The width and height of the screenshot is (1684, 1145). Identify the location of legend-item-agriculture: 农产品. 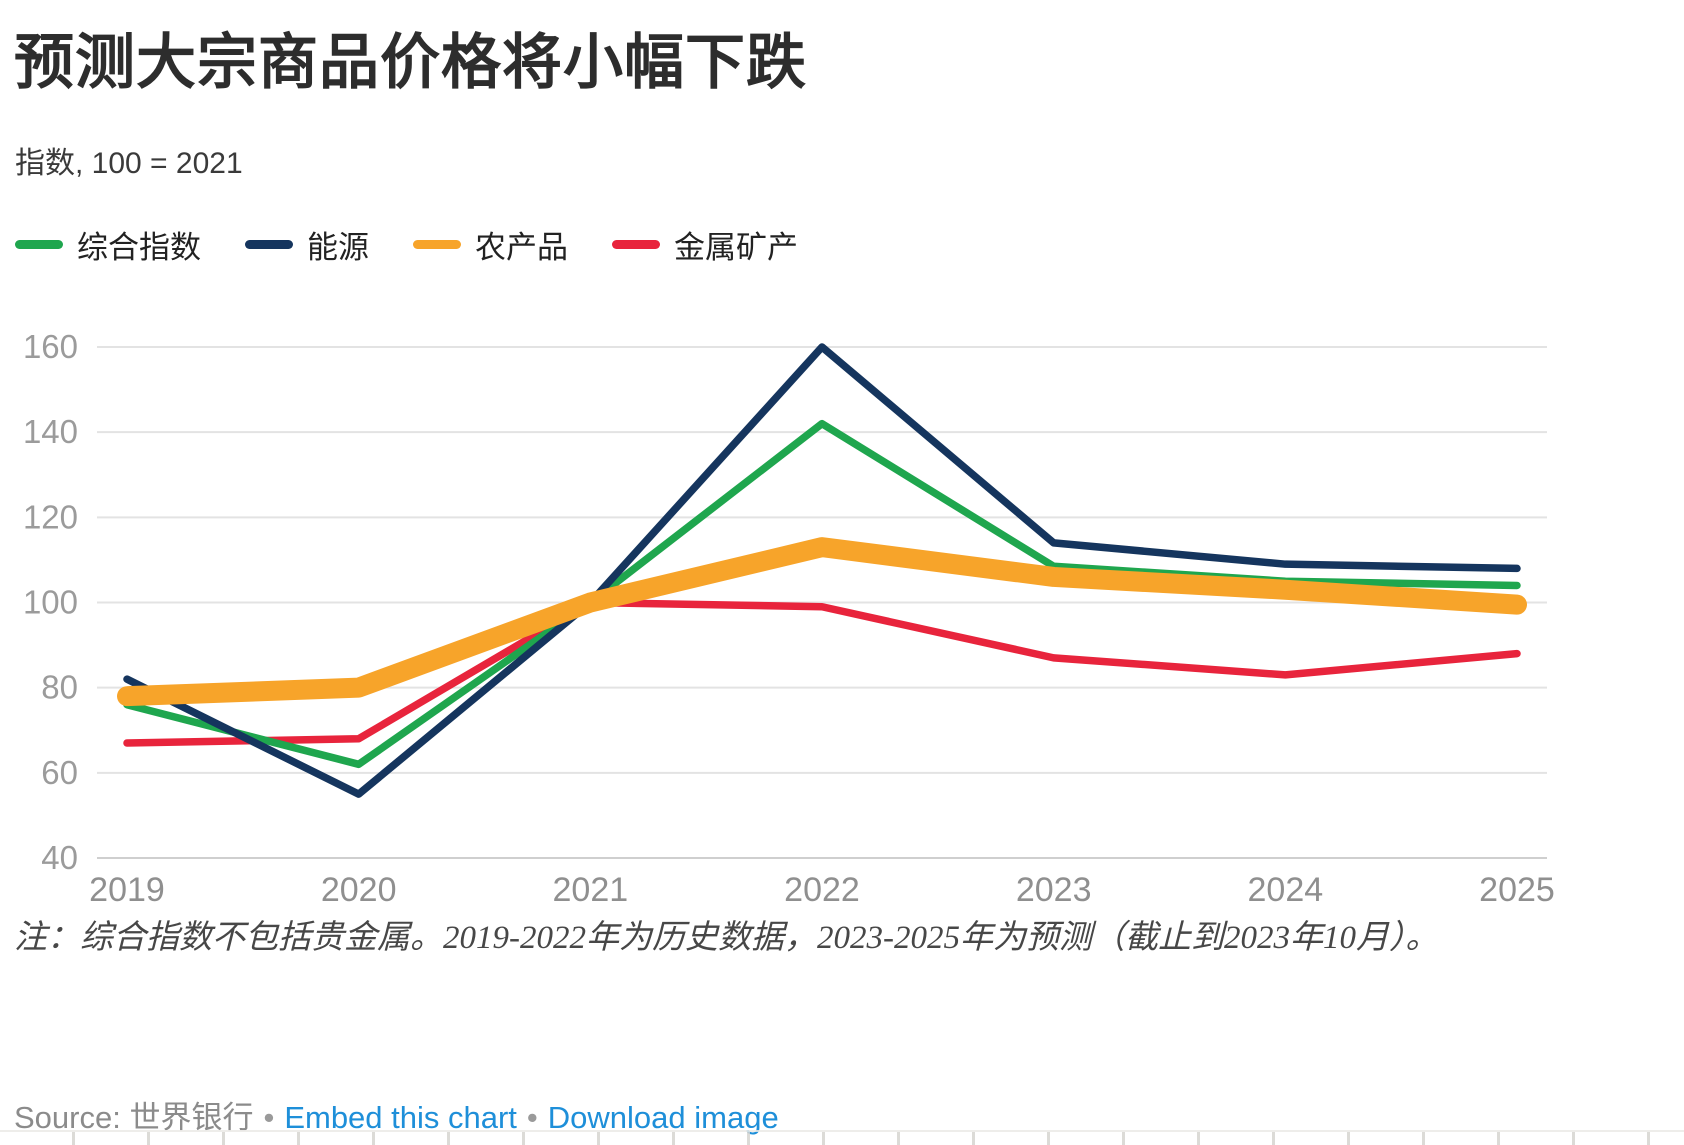
(490, 244).